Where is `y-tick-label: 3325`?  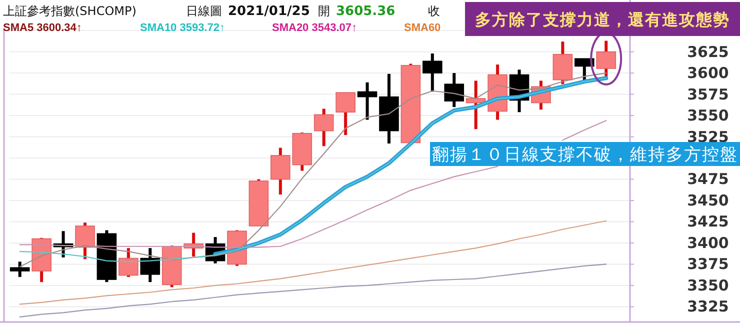
y-tick-label: 3325 is located at coordinates (708, 307).